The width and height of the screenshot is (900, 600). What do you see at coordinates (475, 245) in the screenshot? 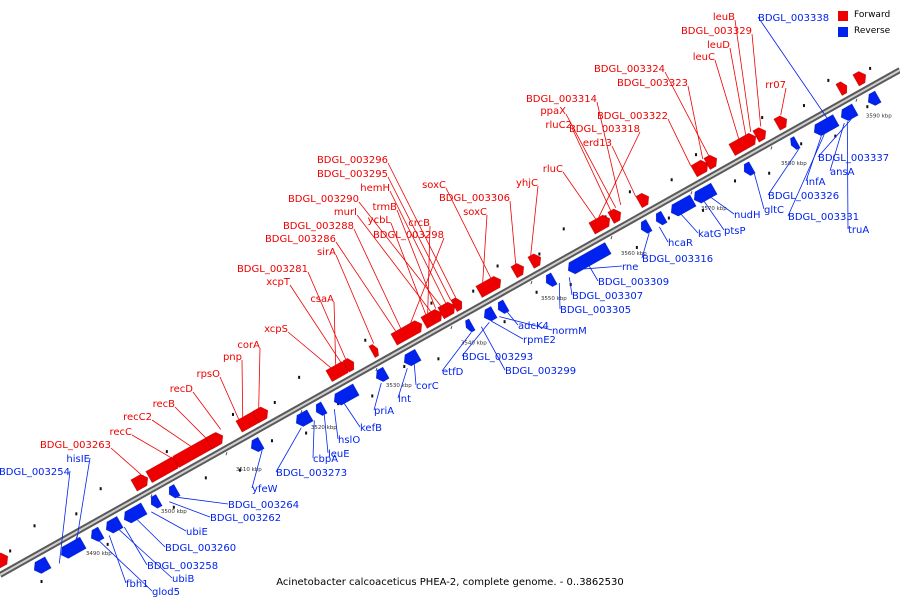
I see `forward-gene-label: soxC` at bounding box center [475, 245].